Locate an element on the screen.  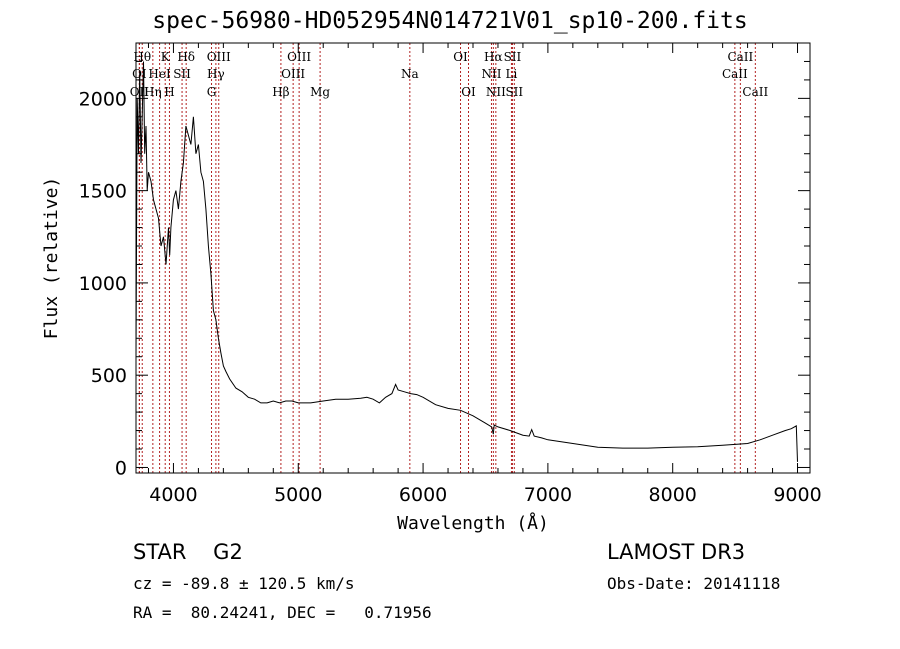
ra-dec-coordinates: RA = 80.24241, DEC = 0.71956 is located at coordinates (282, 612).